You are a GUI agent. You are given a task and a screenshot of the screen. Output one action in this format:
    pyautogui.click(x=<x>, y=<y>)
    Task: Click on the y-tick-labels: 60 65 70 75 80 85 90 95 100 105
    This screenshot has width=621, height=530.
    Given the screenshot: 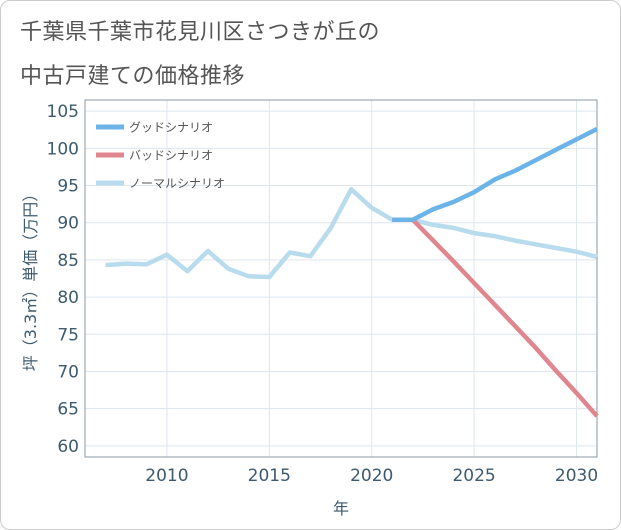 What is the action you would take?
    pyautogui.click(x=63, y=279)
    